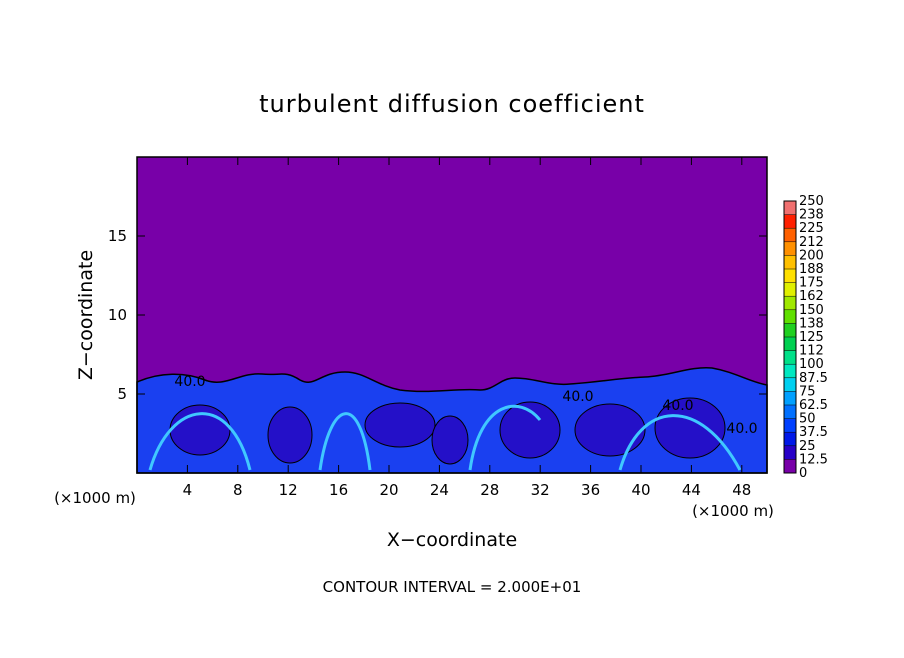 The width and height of the screenshot is (904, 658). What do you see at coordinates (811, 351) in the screenshot?
I see `colorbar-label: 112` at bounding box center [811, 351].